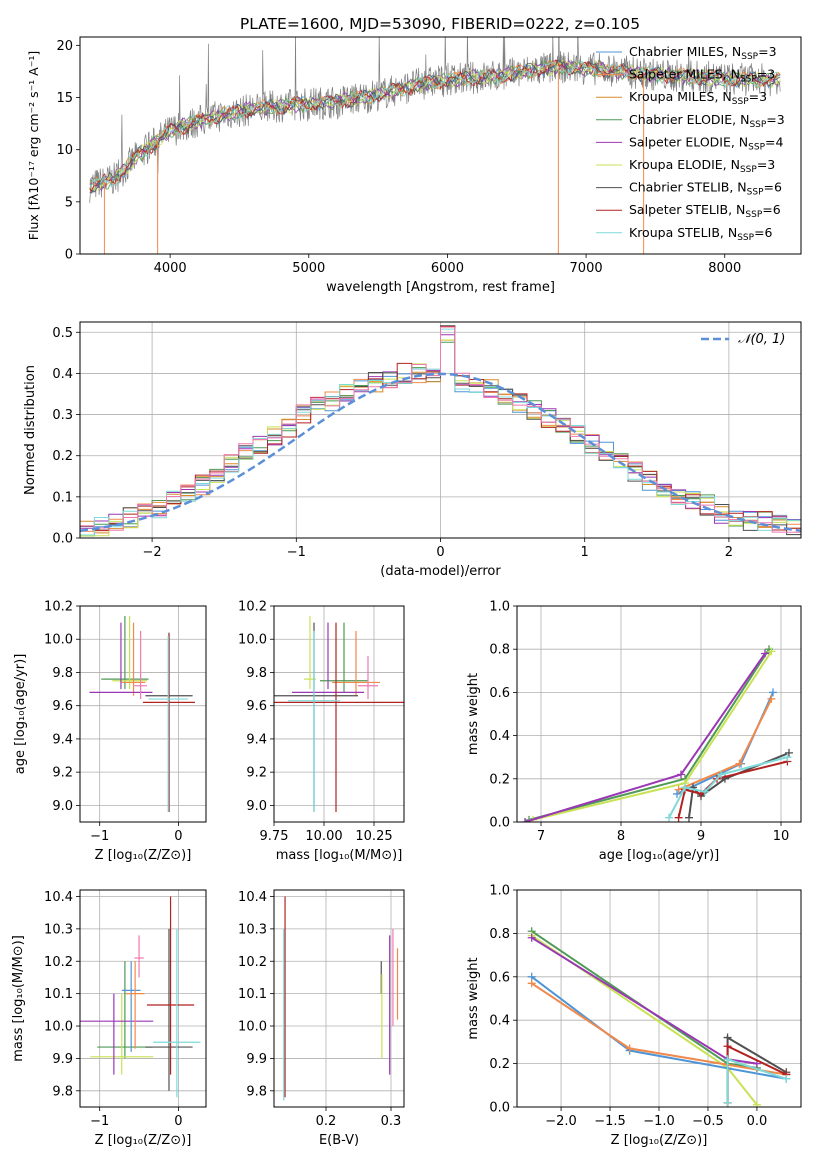  Describe the element at coordinates (708, 1121) in the screenshot. I see `x-tick-label: −0.5` at that location.